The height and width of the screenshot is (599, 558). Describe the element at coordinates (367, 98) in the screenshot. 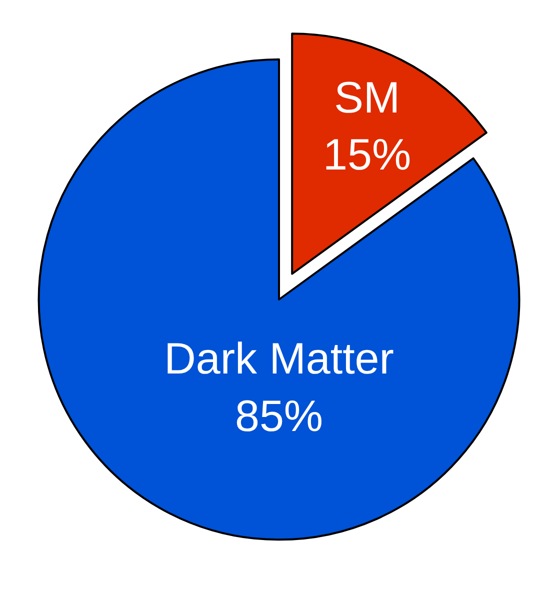

I see `slice-label: SM` at that location.